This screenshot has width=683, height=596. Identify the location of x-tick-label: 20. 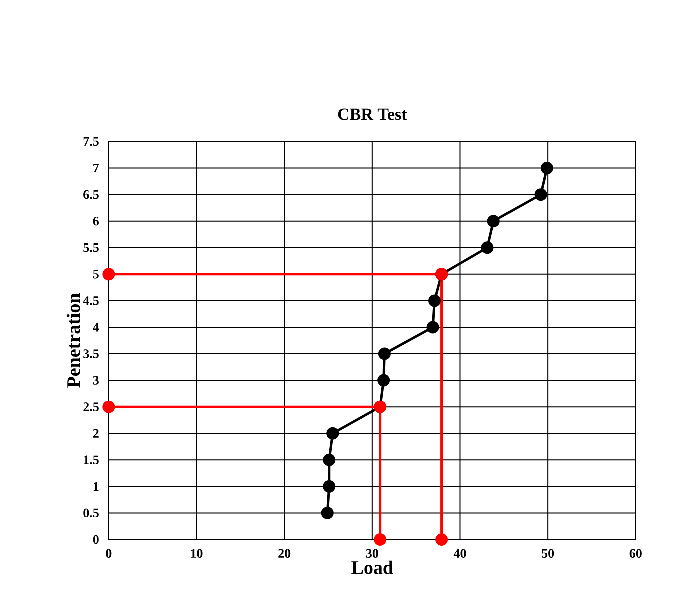
(284, 553).